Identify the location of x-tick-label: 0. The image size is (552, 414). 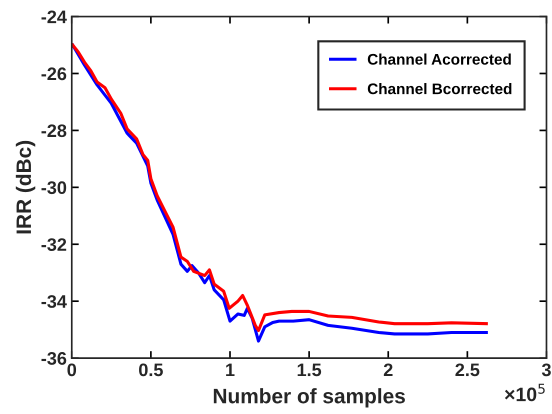
(71, 369).